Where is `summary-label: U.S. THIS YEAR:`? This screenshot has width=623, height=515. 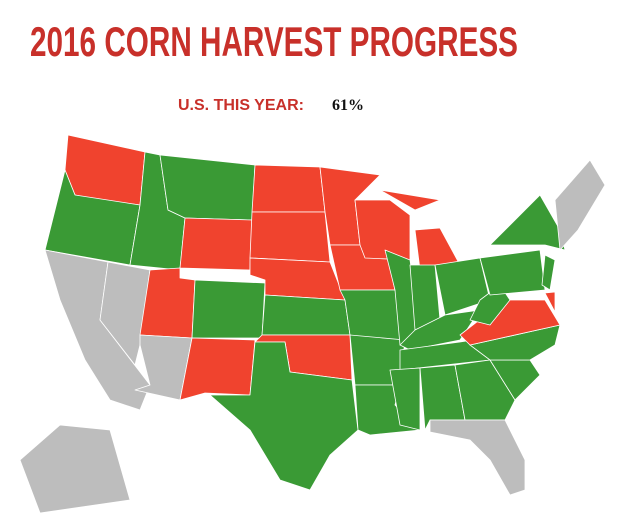
summary-label: U.S. THIS YEAR: is located at coordinates (241, 105).